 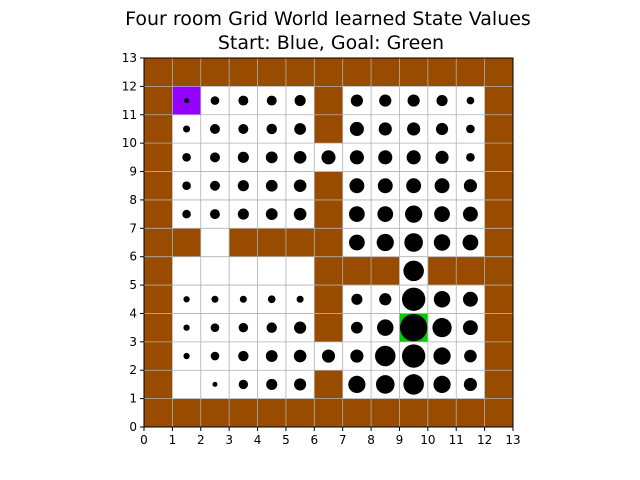 I want to click on chart-subtitle: Start: Blue, Goal: Green, so click(x=331, y=43).